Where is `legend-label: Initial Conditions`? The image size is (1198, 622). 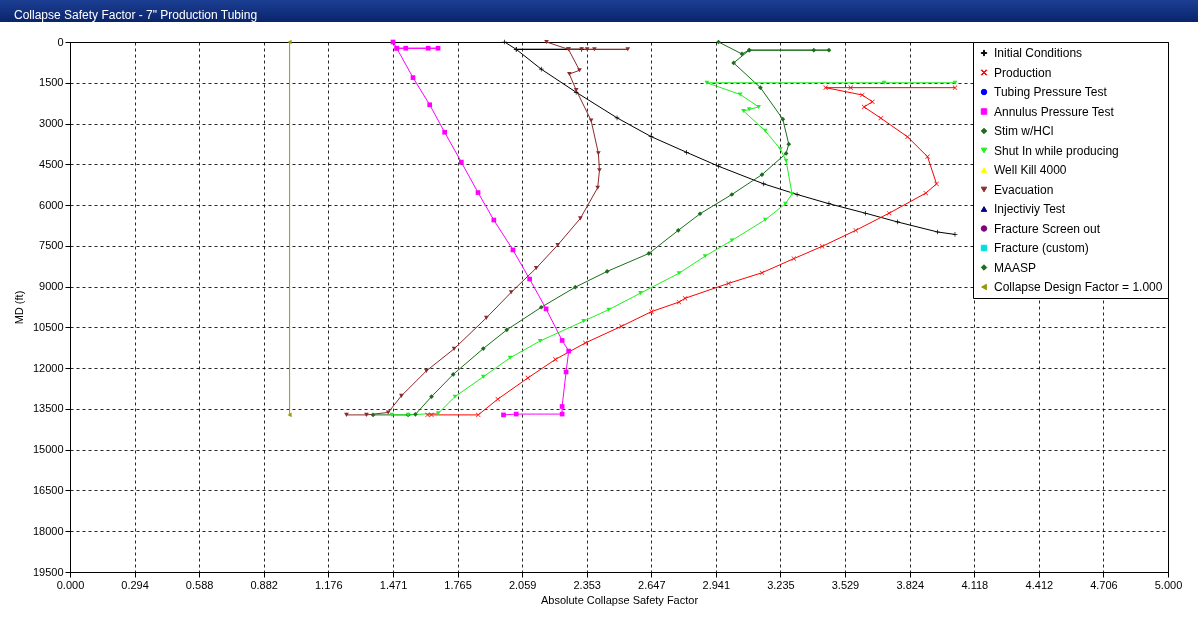
legend-label: Initial Conditions is located at coordinates (1038, 53).